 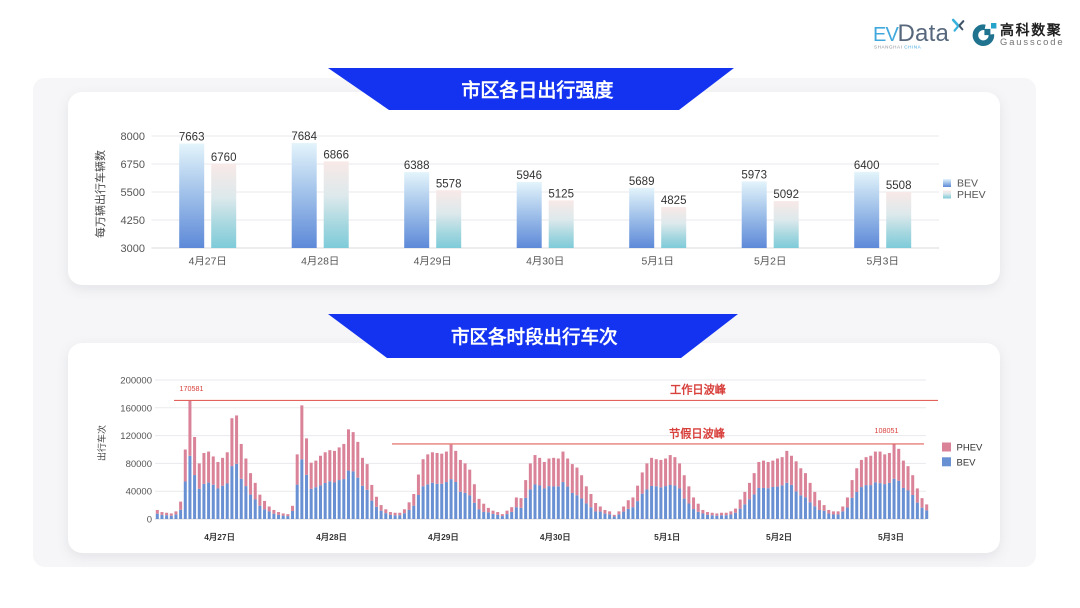 I want to click on svg-text: 6760, so click(x=224, y=158).